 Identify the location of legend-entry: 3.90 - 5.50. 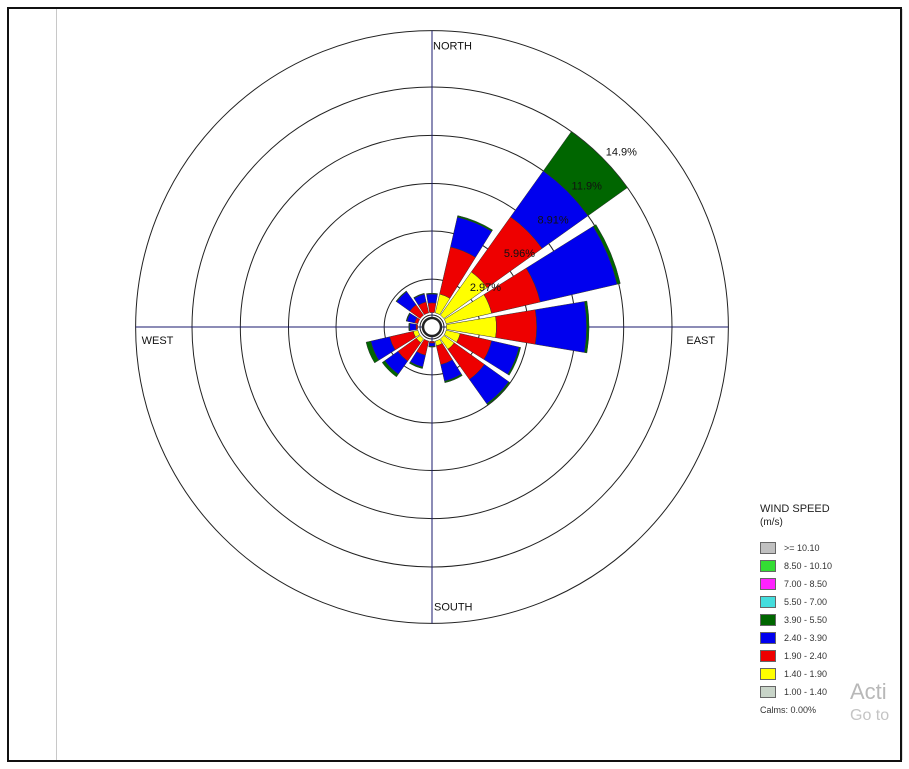
(825, 620).